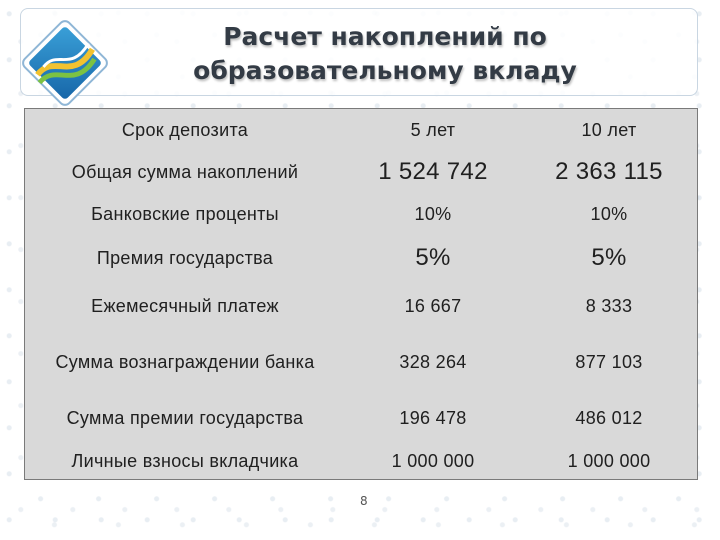 The height and width of the screenshot is (540, 720). Describe the element at coordinates (361, 418) in the screenshot. I see `table-row: Сумма премии государства 196 478 486 012` at that location.